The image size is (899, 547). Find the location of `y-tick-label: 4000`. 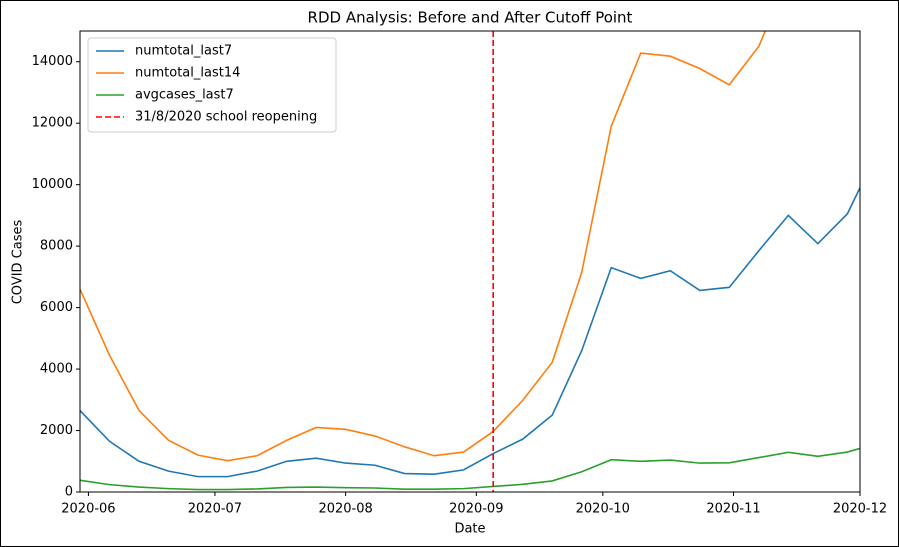

y-tick-label: 4000 is located at coordinates (56, 369).